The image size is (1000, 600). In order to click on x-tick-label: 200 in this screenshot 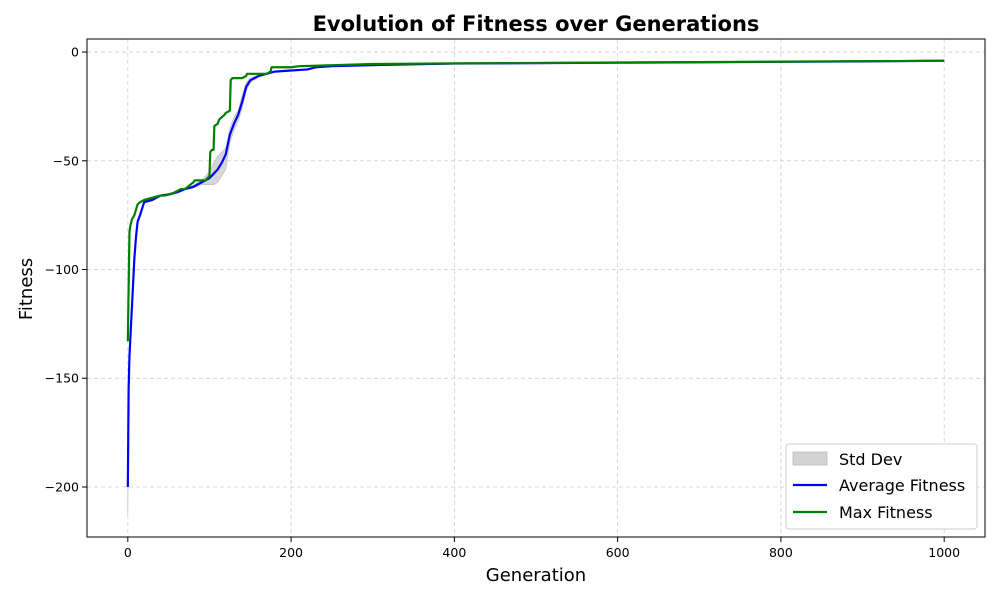, I will do `click(291, 552)`.